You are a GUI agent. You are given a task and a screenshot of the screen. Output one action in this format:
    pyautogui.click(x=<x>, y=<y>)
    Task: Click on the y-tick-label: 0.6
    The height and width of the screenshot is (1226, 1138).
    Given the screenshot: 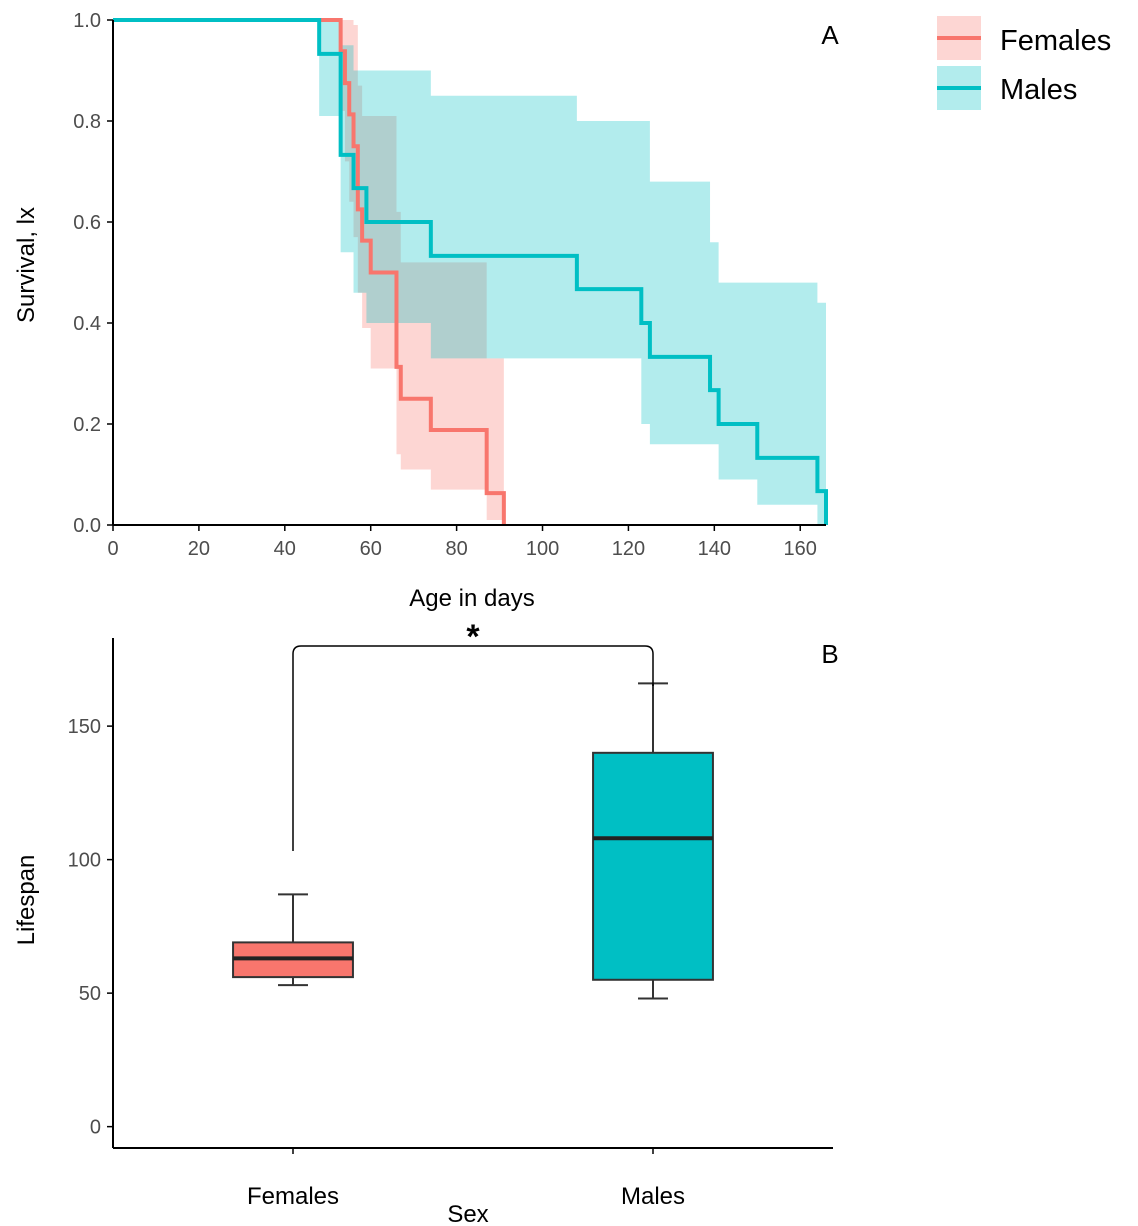 What is the action you would take?
    pyautogui.click(x=87, y=223)
    